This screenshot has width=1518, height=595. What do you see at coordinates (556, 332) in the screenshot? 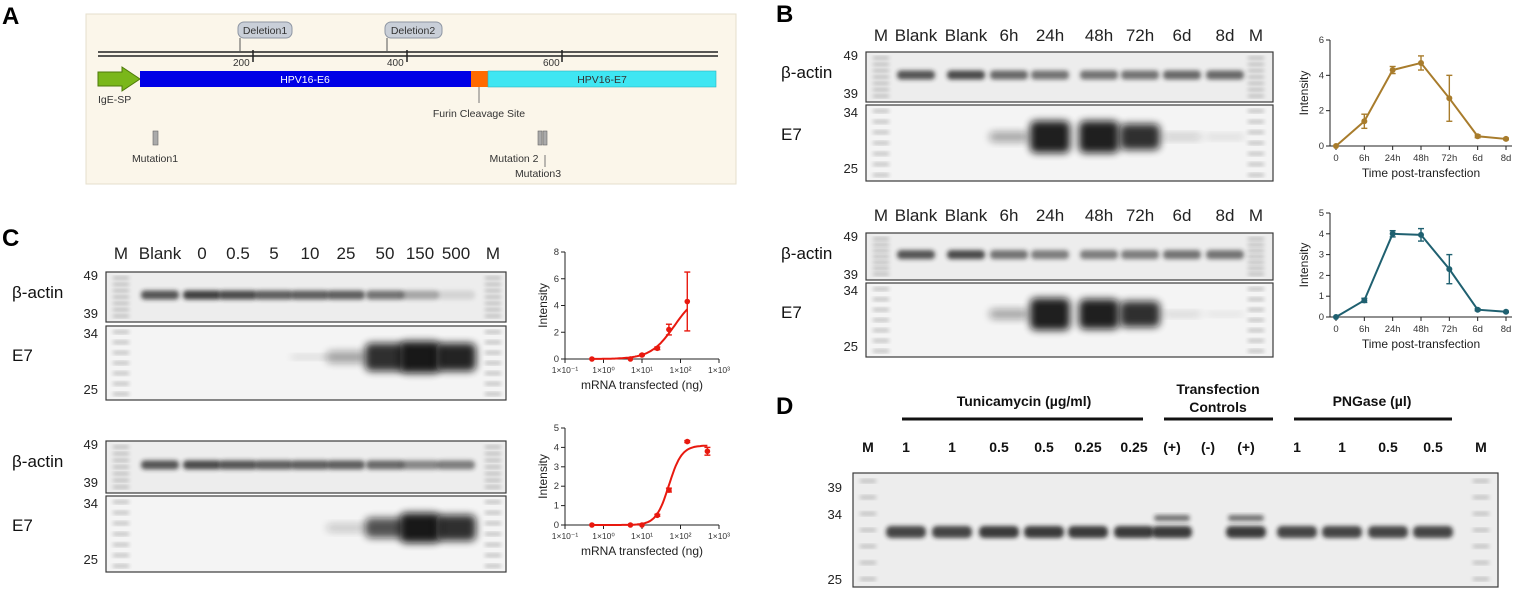
I see `y-tick-label: 2` at bounding box center [556, 332].